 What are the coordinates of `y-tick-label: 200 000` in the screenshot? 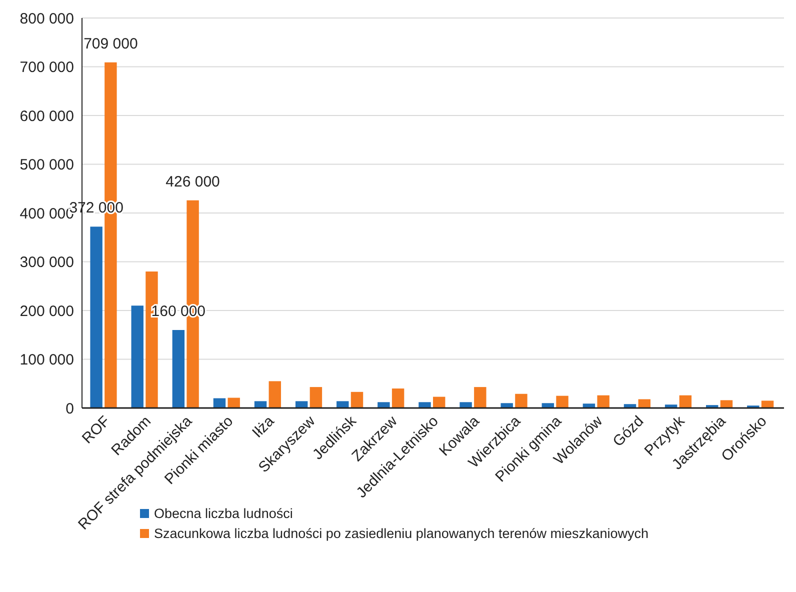 It's located at (47, 311).